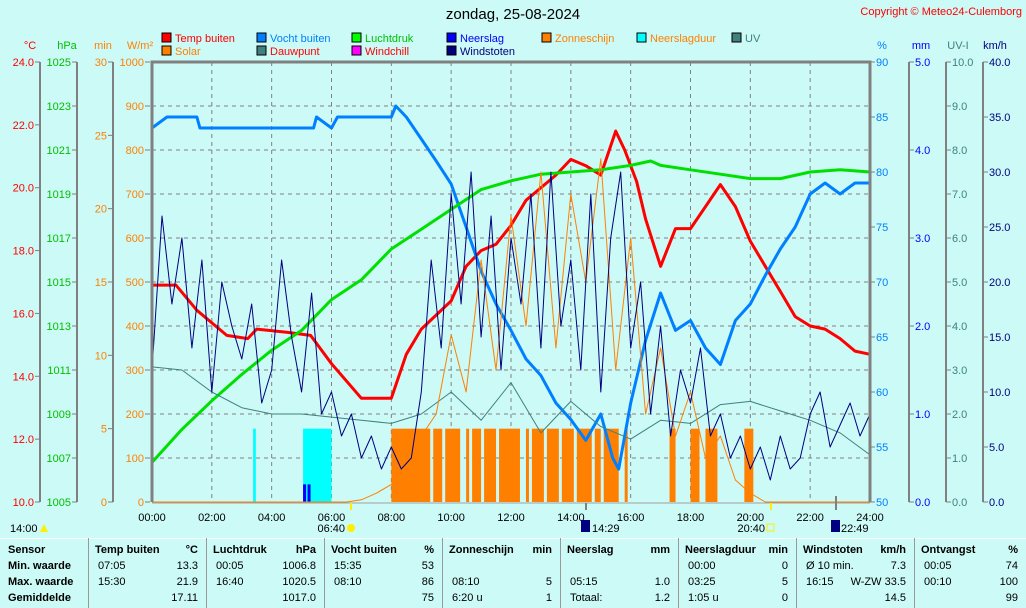 The image size is (1026, 608). I want to click on axis-tick-label: 14.0, so click(23, 377).